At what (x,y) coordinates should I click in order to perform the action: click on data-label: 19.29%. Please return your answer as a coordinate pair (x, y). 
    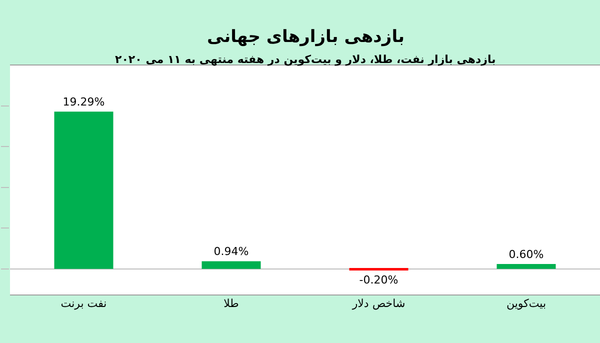
    Looking at the image, I should click on (83, 102).